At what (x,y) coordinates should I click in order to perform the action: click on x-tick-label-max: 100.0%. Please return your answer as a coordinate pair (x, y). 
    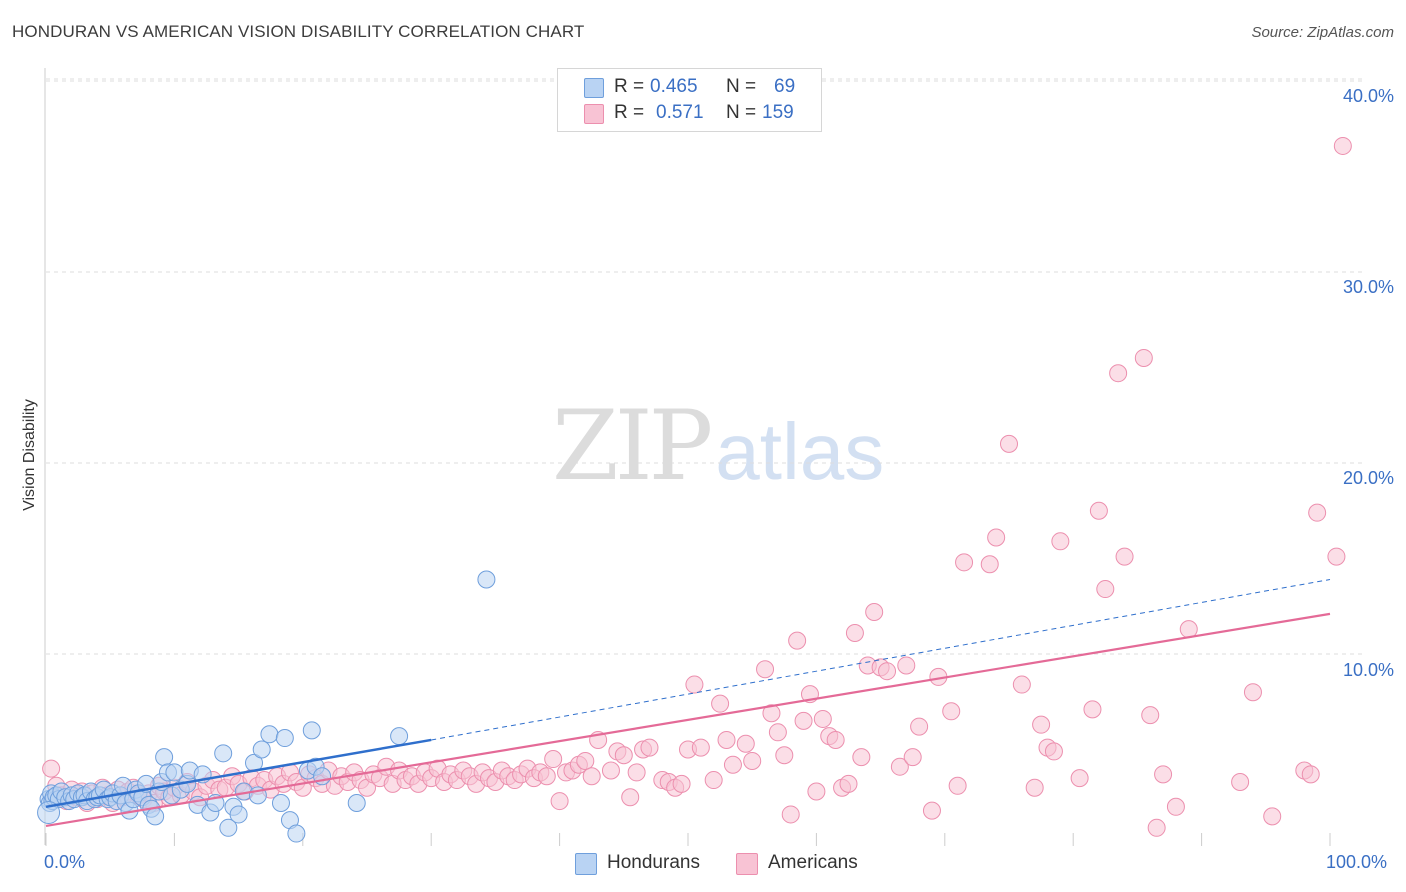
    Looking at the image, I should click on (1357, 862).